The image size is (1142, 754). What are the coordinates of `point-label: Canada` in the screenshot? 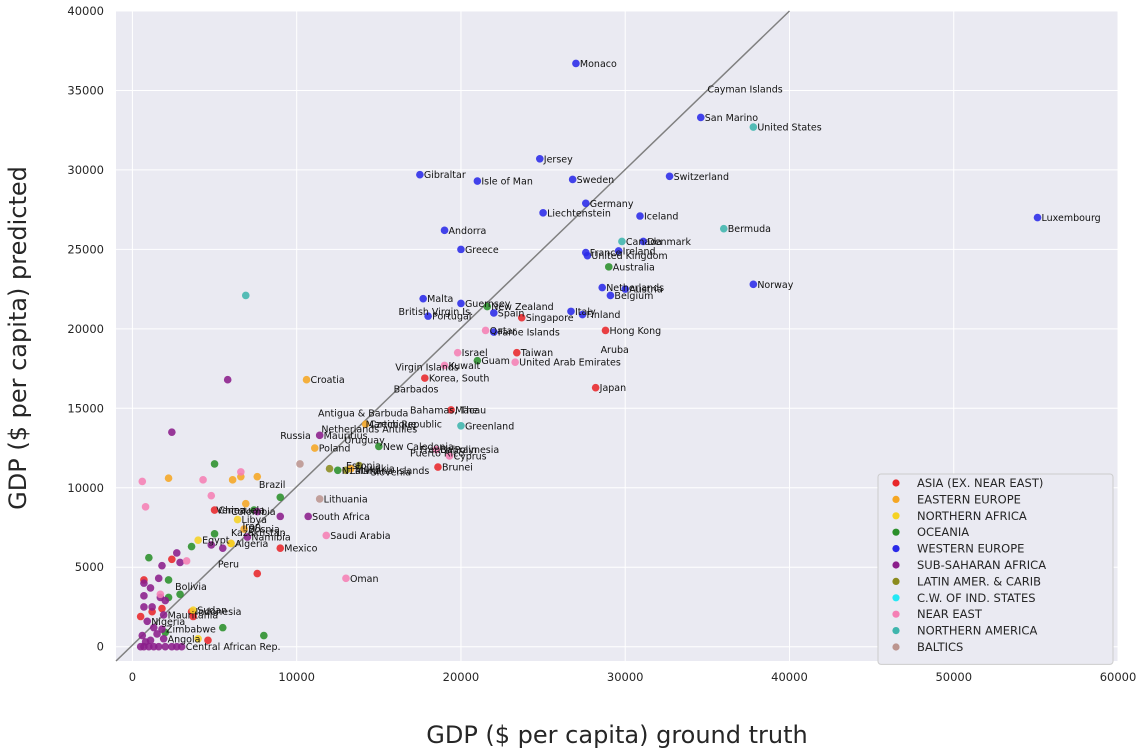 It's located at (644, 242).